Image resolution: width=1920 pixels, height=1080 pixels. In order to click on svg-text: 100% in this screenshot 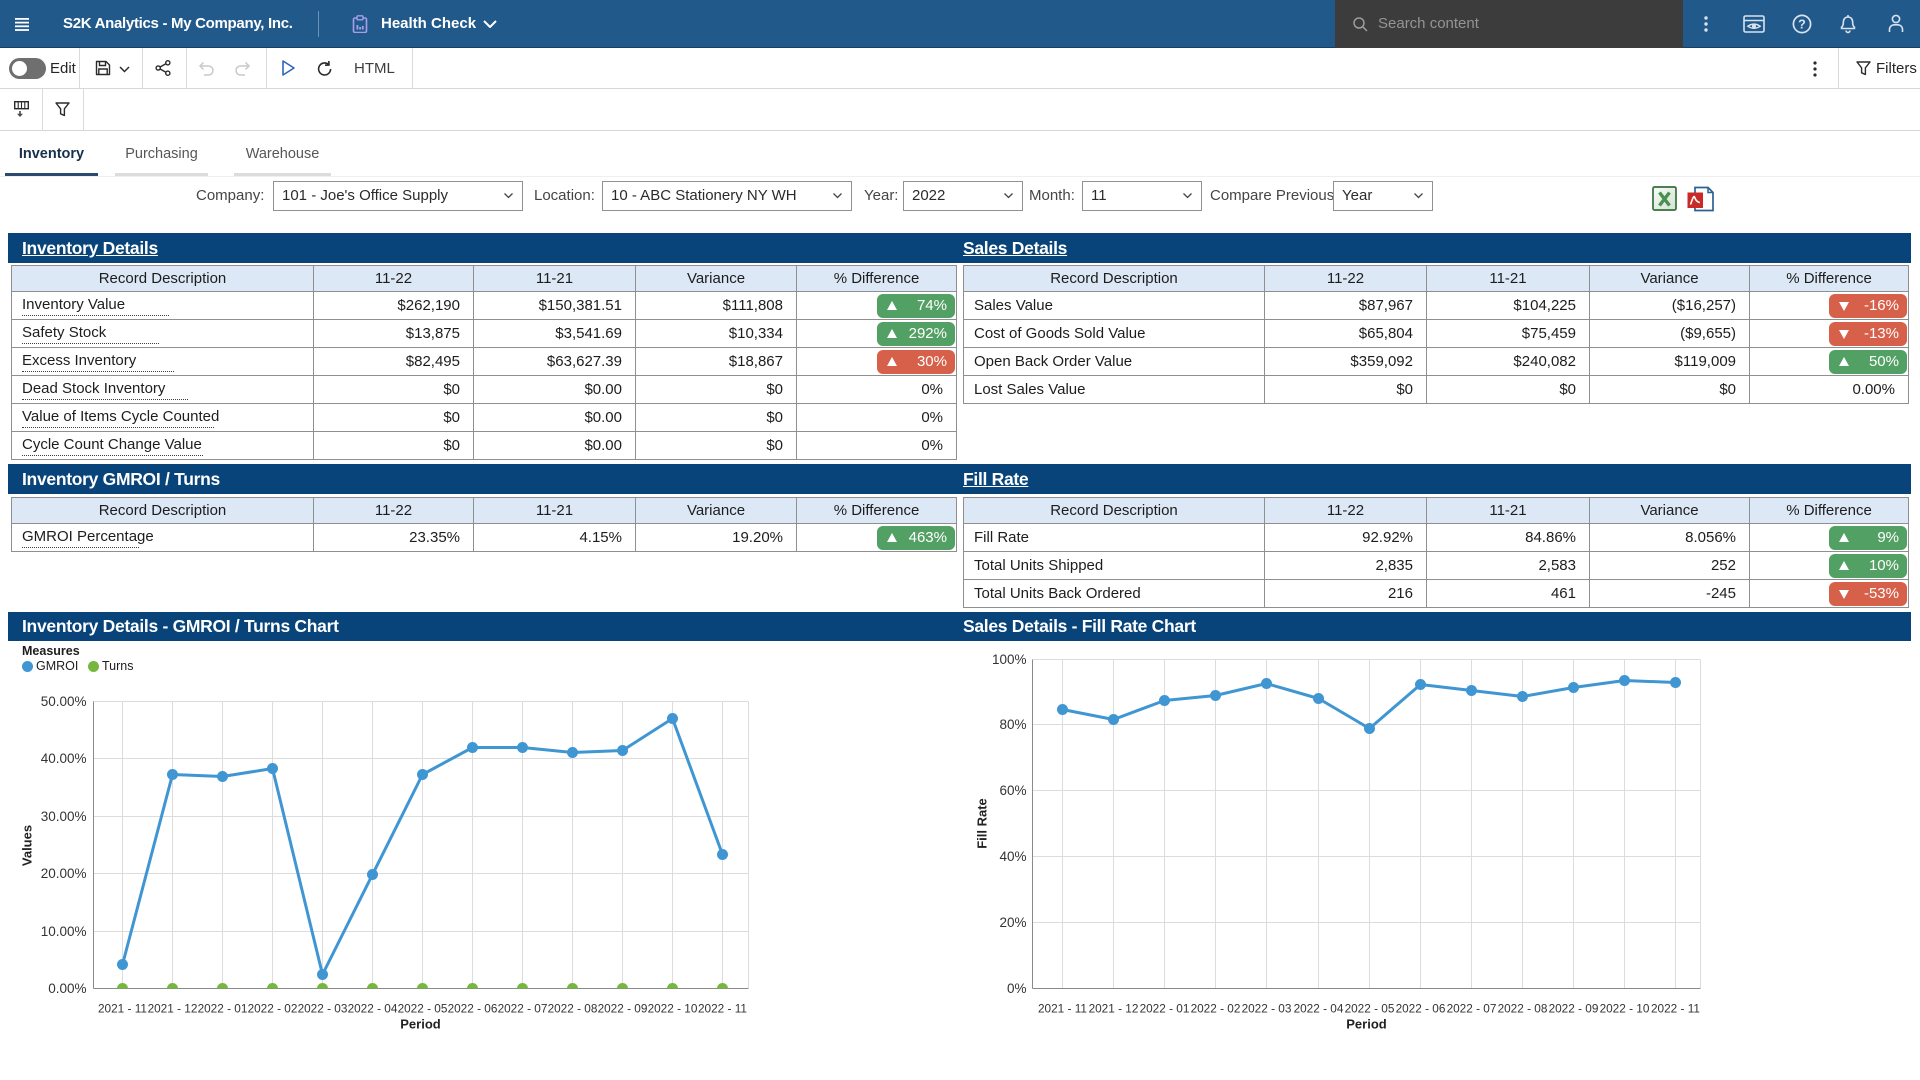, I will do `click(1009, 659)`.